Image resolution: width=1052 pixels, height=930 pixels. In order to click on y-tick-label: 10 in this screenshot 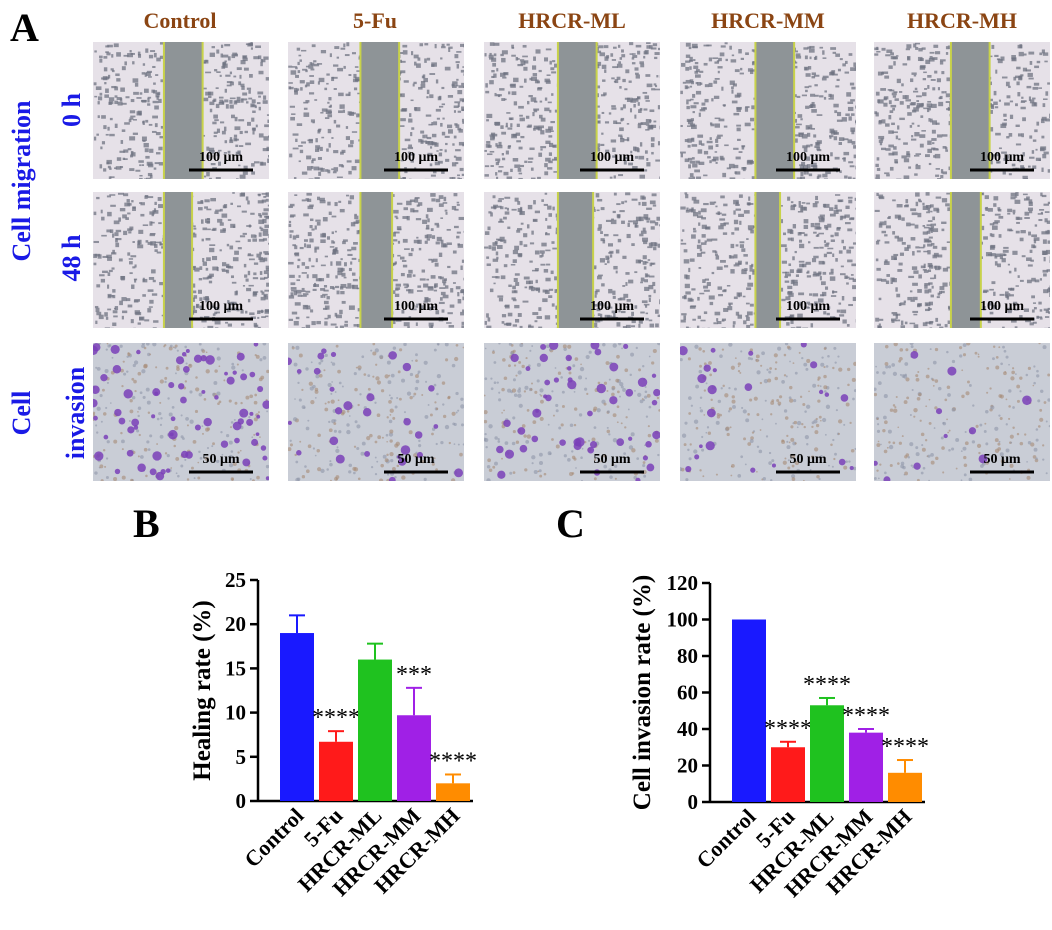, I will do `click(235, 713)`.